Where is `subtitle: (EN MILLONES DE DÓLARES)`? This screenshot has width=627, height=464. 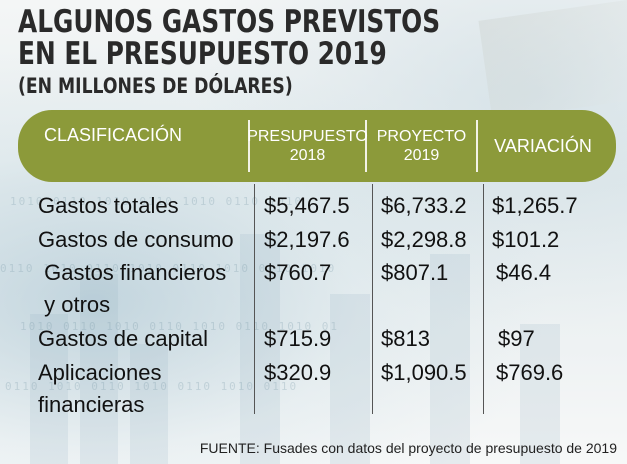 subtitle: (EN MILLONES DE DÓLARES) is located at coordinates (155, 86).